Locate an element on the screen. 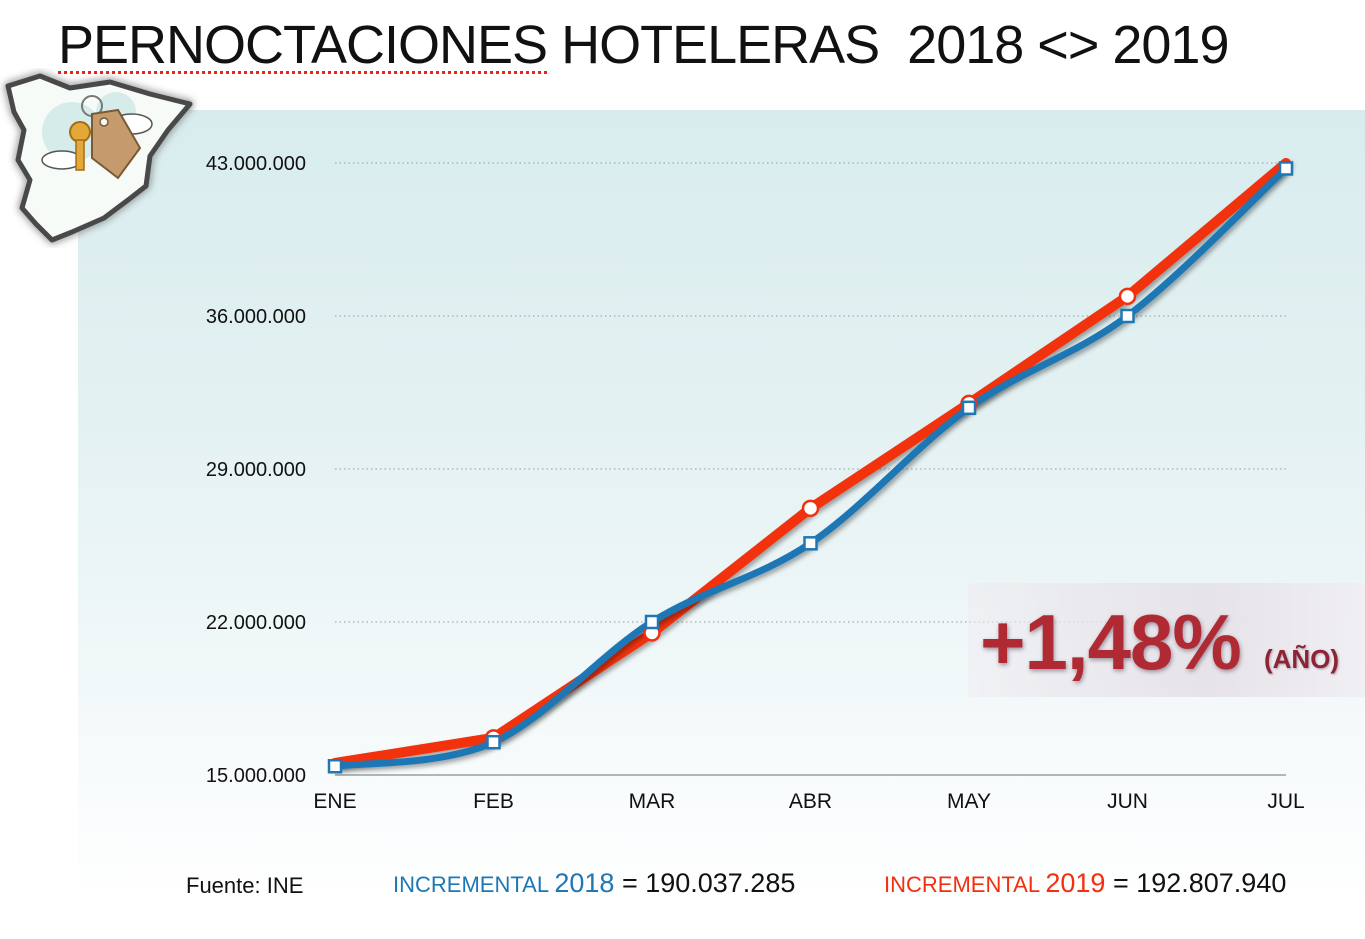  incremental-2019-value: = 192.807.940 is located at coordinates (1196, 883).